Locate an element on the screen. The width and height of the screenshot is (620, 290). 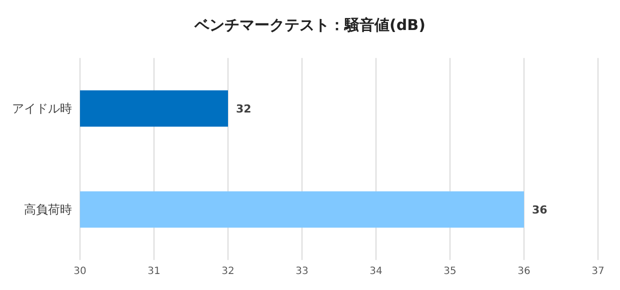
x-tick-label: 35 is located at coordinates (450, 271).